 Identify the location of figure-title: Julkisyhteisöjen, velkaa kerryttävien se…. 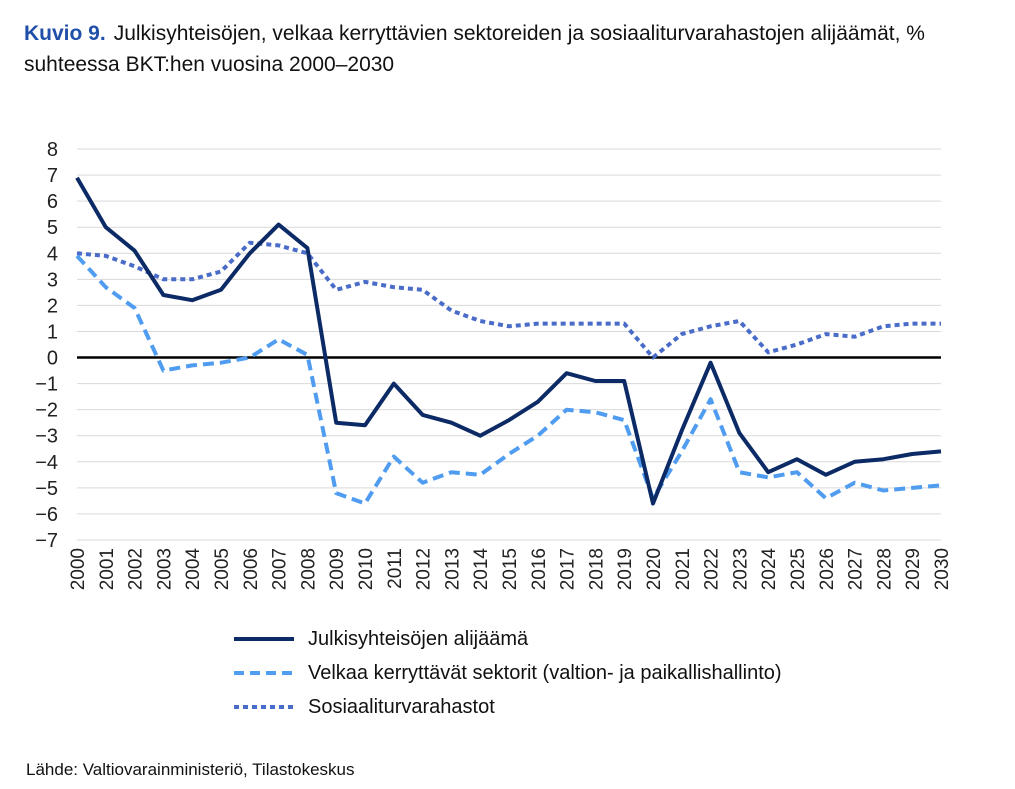
(474, 49).